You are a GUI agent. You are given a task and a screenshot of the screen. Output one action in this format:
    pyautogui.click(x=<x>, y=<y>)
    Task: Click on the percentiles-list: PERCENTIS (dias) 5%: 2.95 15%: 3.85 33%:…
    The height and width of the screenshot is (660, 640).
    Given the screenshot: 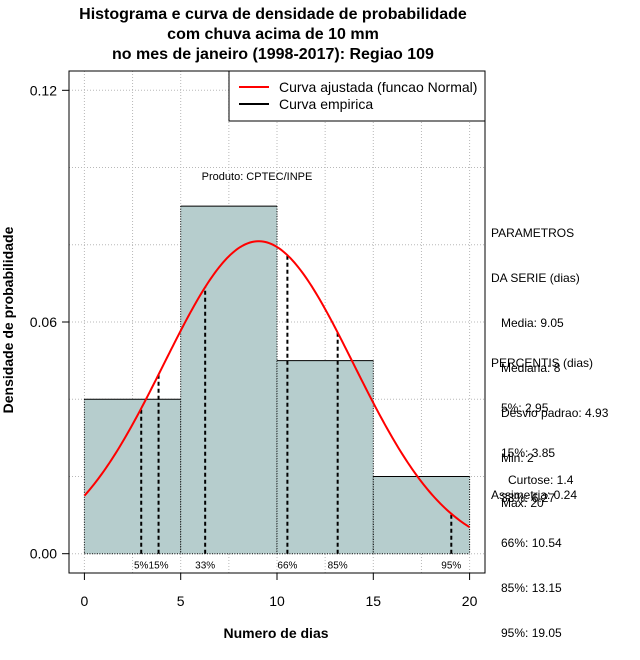 What is the action you would take?
    pyautogui.click(x=542, y=491)
    